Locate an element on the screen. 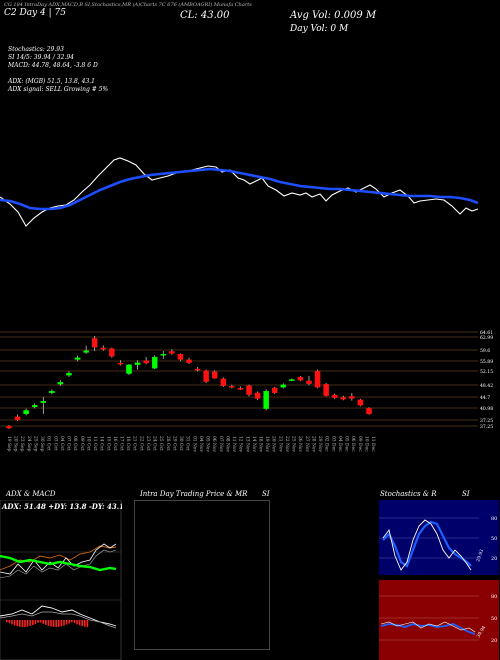 This screenshot has height=660, width=500. header-left-big: C2 Day 4 | 75 is located at coordinates (35, 13).